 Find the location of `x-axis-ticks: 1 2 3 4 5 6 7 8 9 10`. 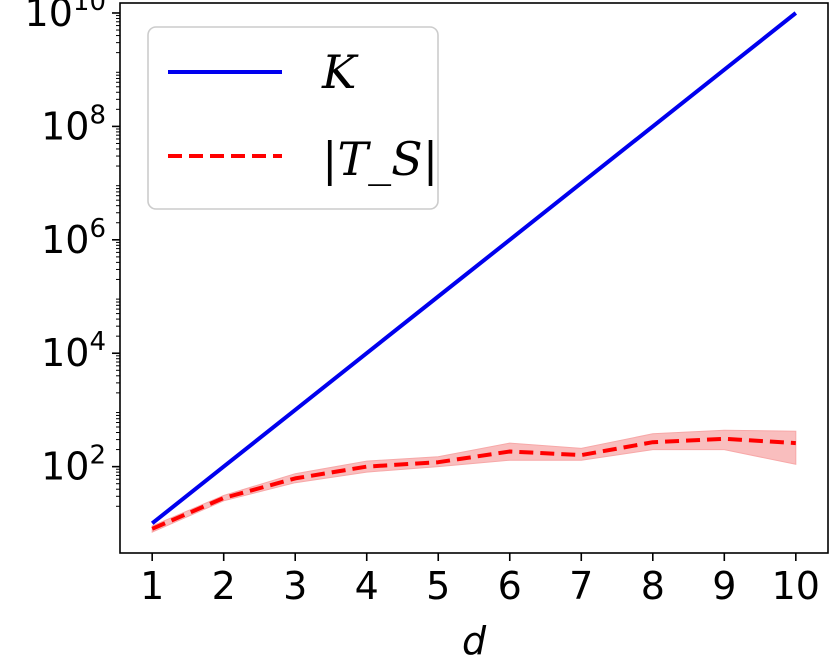

x-axis-ticks: 1 2 3 4 5 6 7 8 9 10 is located at coordinates (480, 580).